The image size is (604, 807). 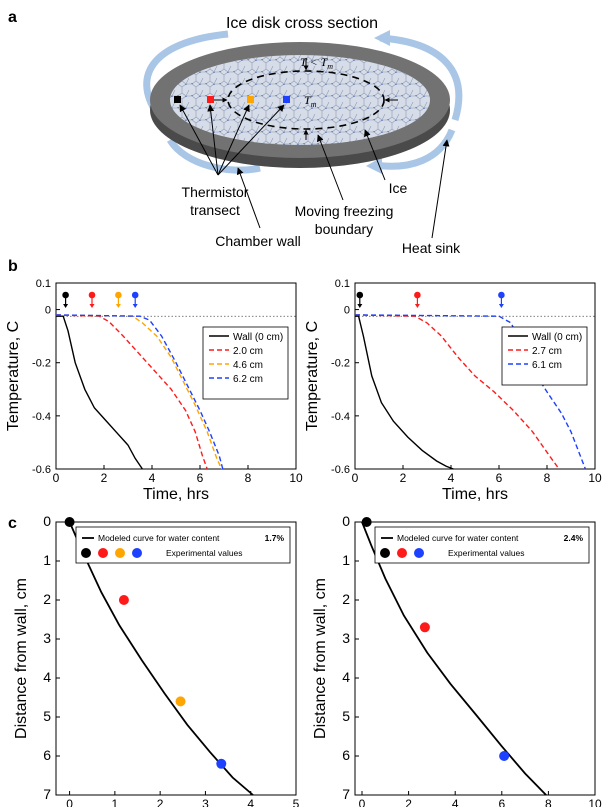 What do you see at coordinates (215, 210) in the screenshot?
I see `thermistor-label-2: transect` at bounding box center [215, 210].